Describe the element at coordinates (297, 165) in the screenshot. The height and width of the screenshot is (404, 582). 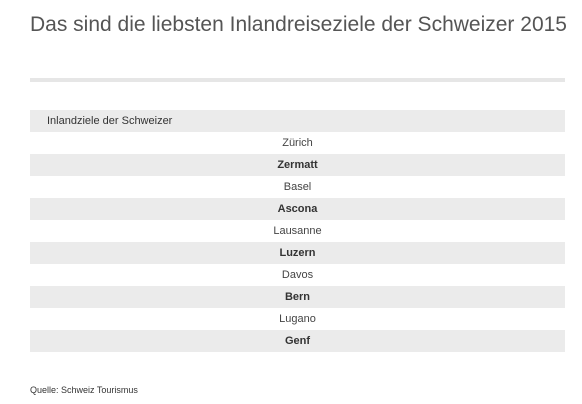
I see `table-row: Zermatt` at that location.